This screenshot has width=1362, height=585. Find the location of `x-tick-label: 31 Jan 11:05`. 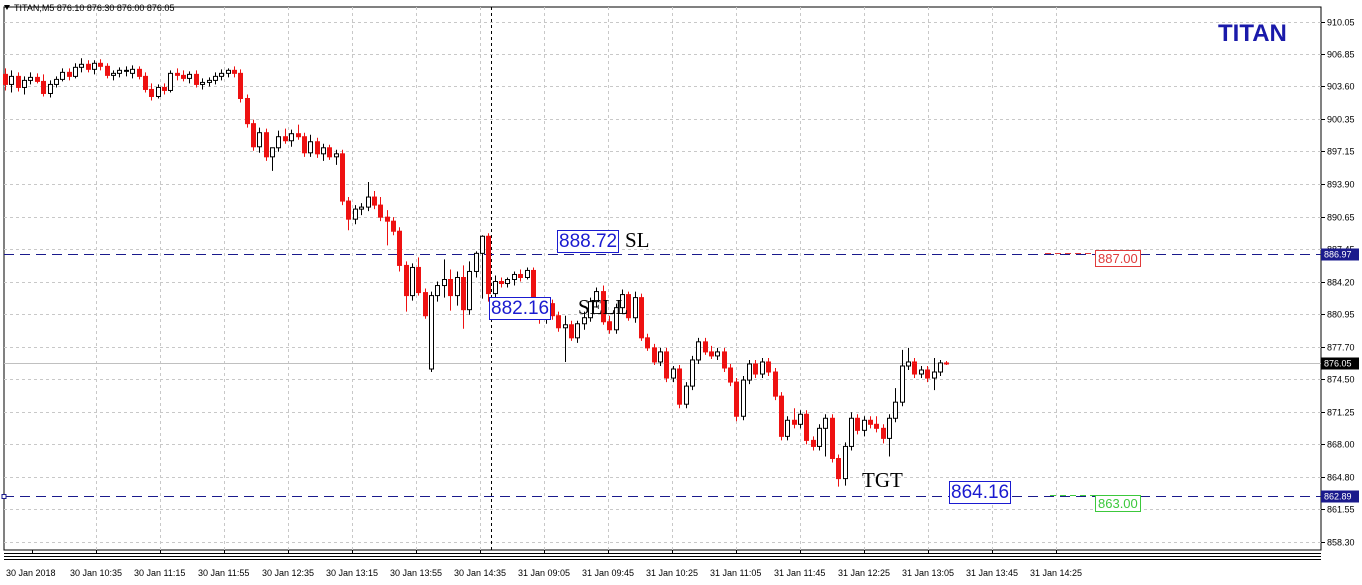

x-tick-label: 31 Jan 11:05 is located at coordinates (735, 573).